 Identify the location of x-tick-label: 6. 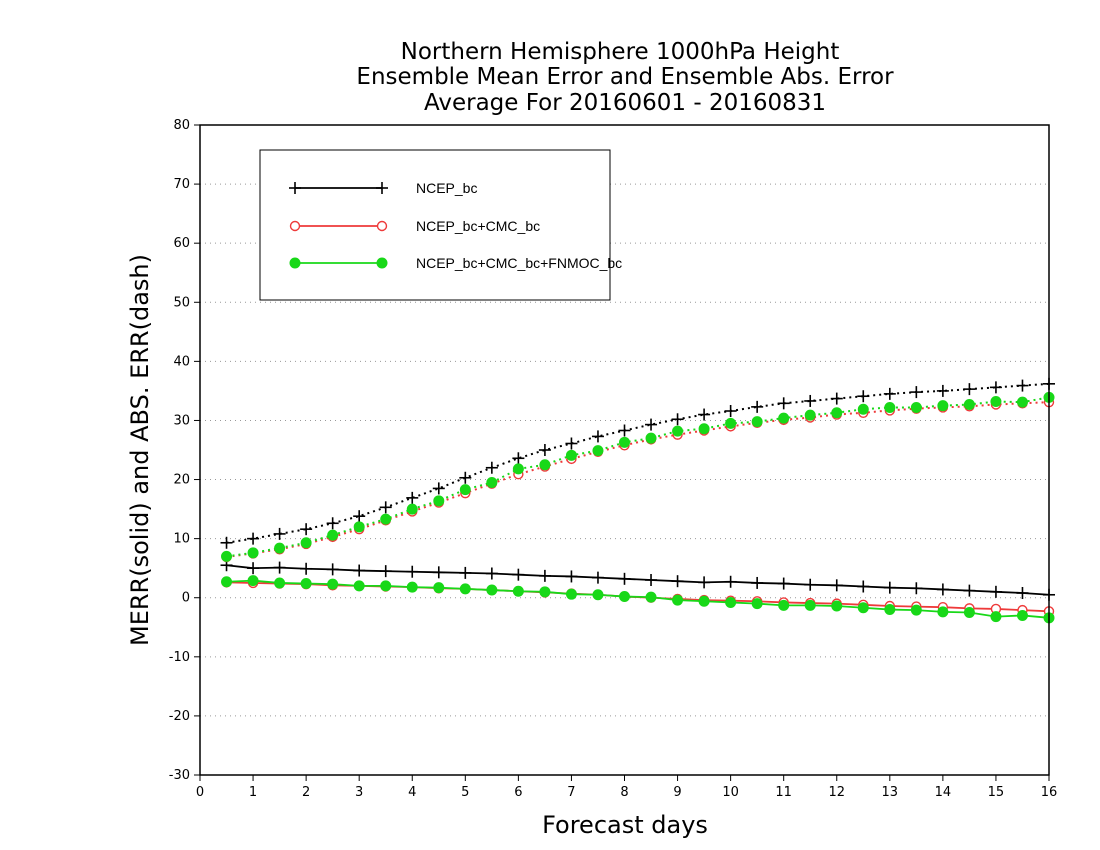
(518, 792).